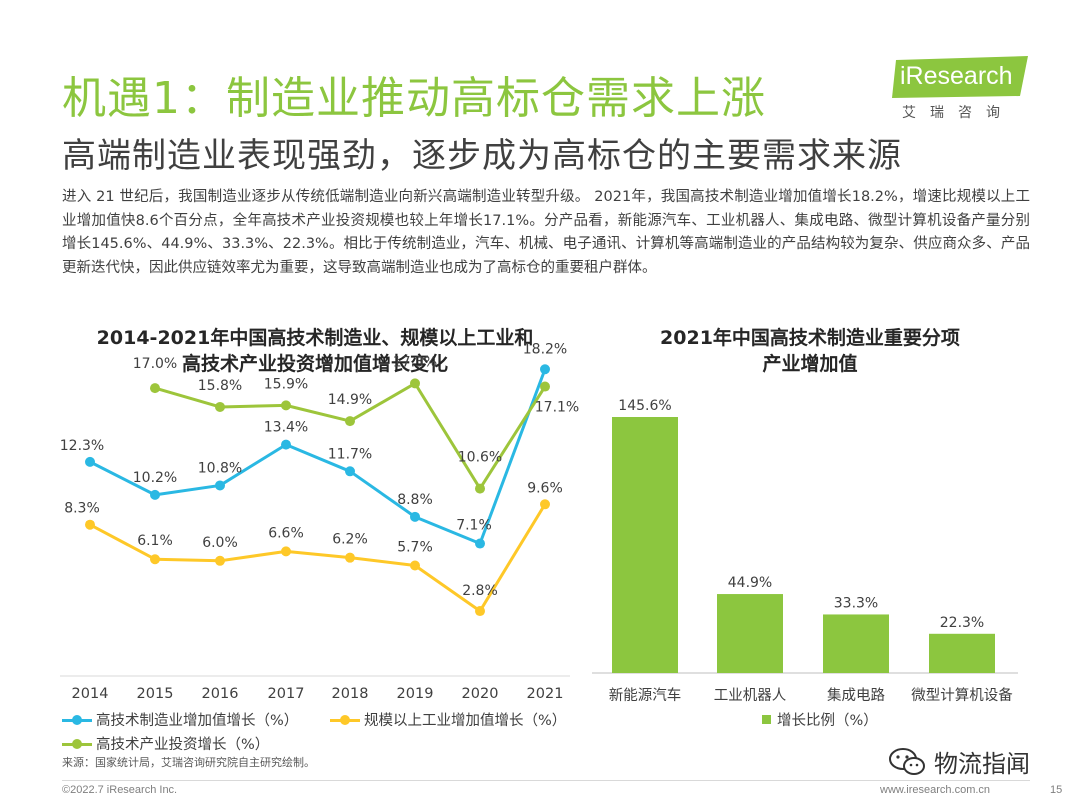  What do you see at coordinates (77, 719) in the screenshot?
I see `legend-marker-cyan` at bounding box center [77, 719].